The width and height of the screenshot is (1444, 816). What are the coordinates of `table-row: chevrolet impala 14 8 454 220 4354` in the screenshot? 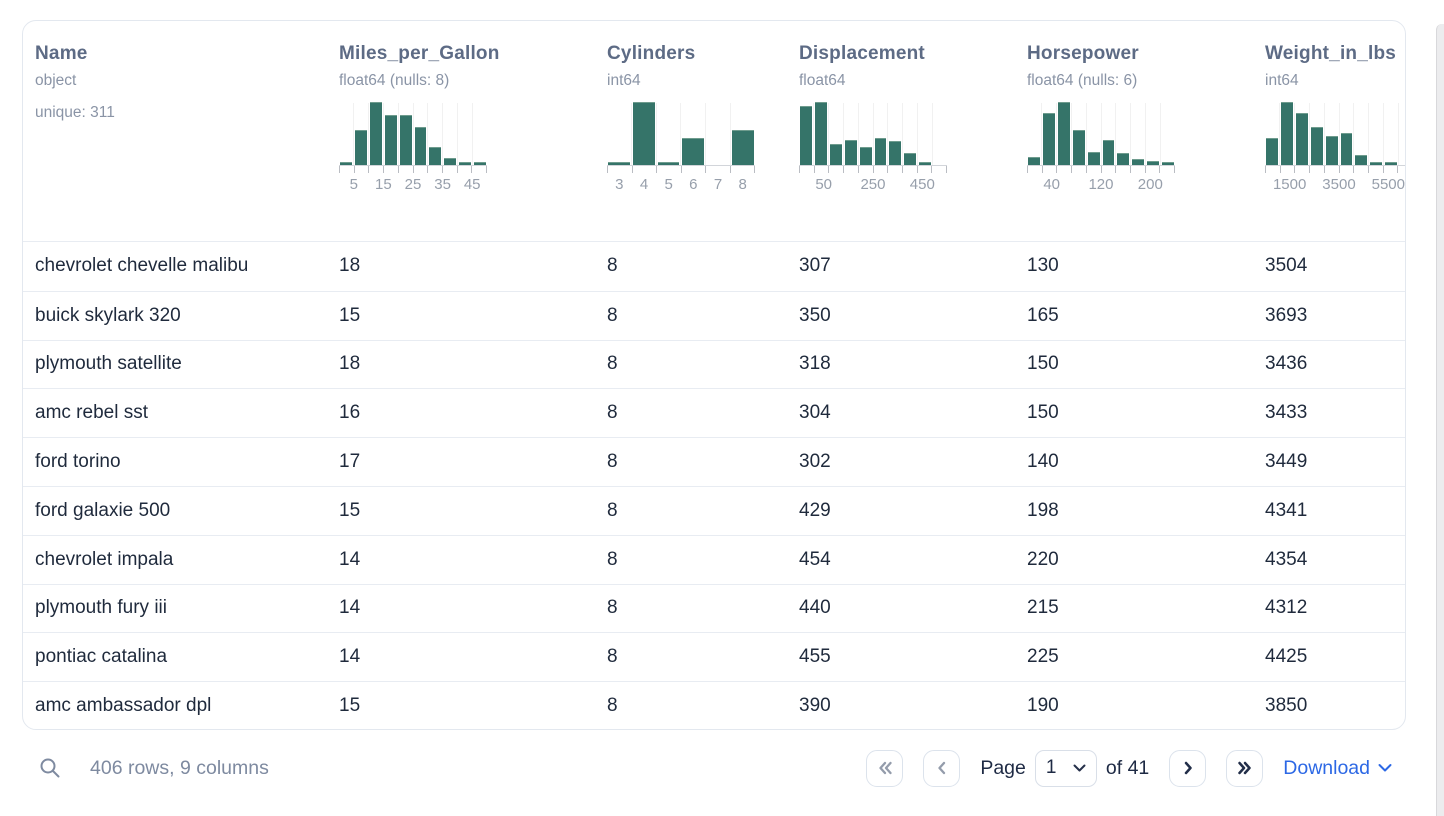 It's located at (714, 559).